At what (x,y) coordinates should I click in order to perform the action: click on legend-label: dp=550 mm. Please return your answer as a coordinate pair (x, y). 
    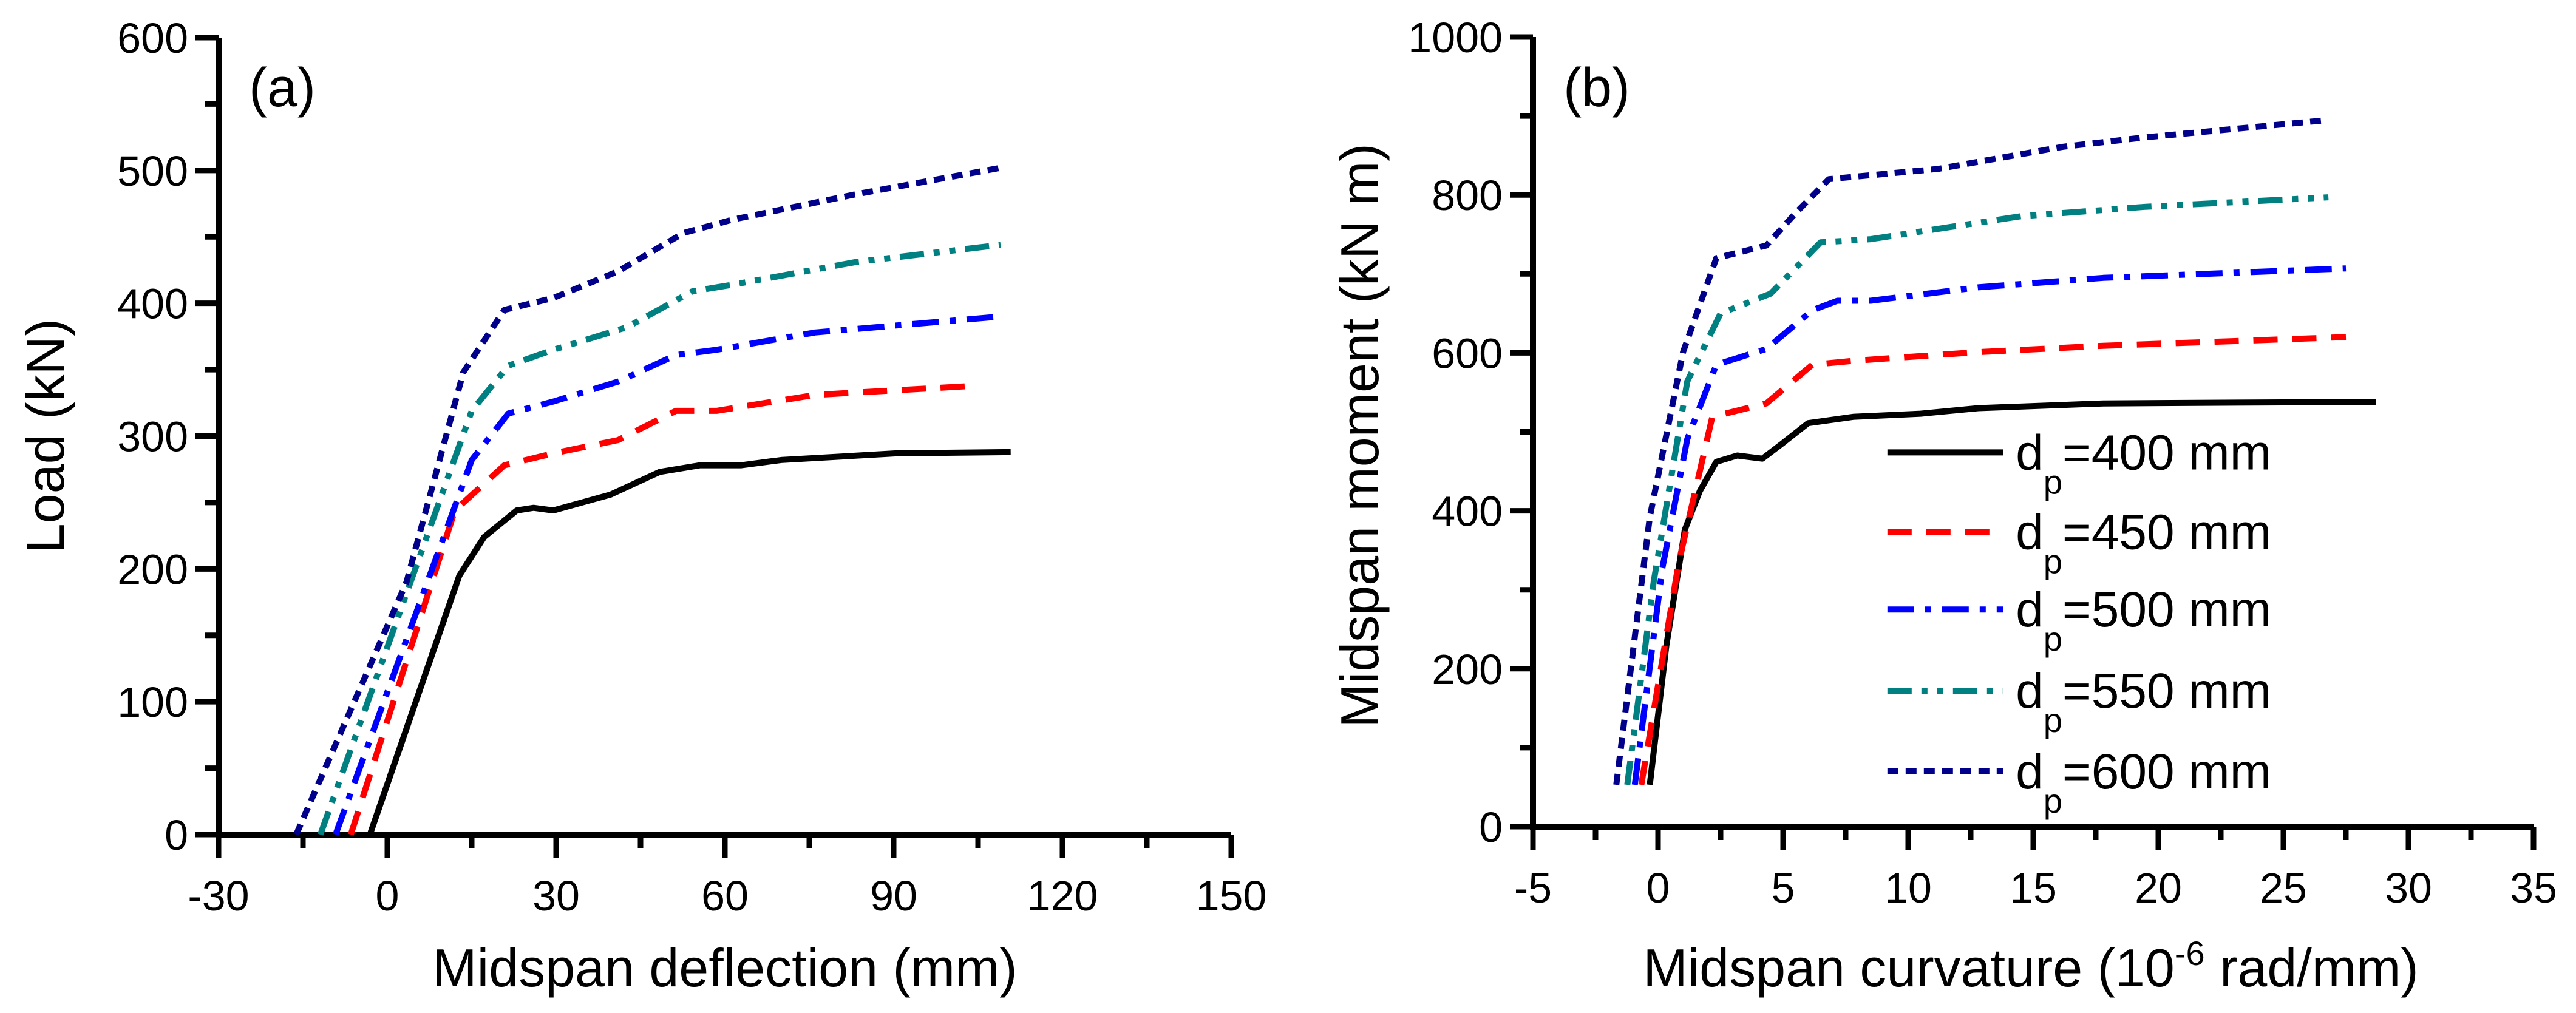
    Looking at the image, I should click on (2143, 701).